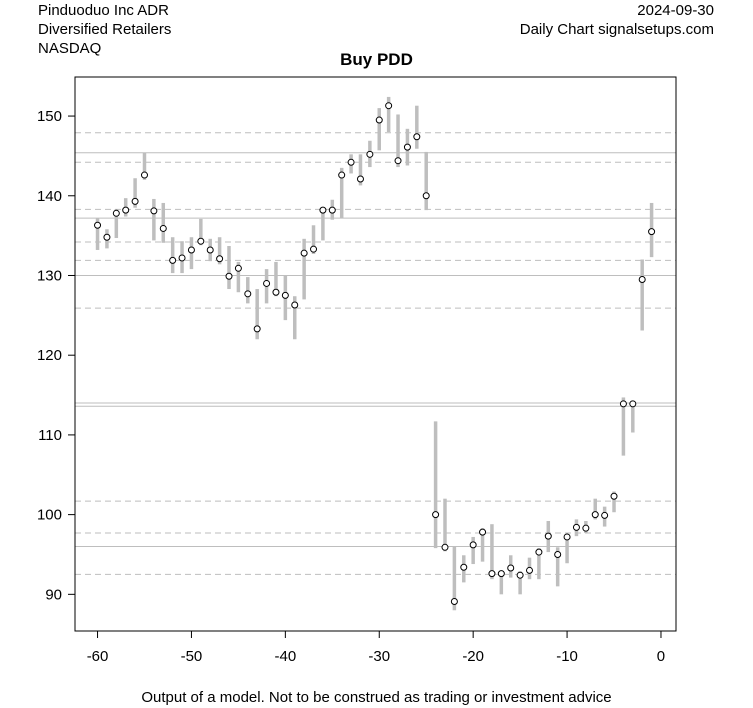  What do you see at coordinates (49, 196) in the screenshot?
I see `y-tick-label: 140` at bounding box center [49, 196].